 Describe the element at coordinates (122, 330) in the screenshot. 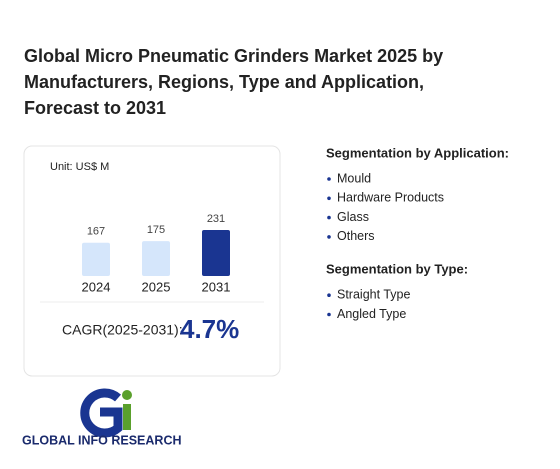

I see `cagr-label: CAGR(2025-2031):` at that location.